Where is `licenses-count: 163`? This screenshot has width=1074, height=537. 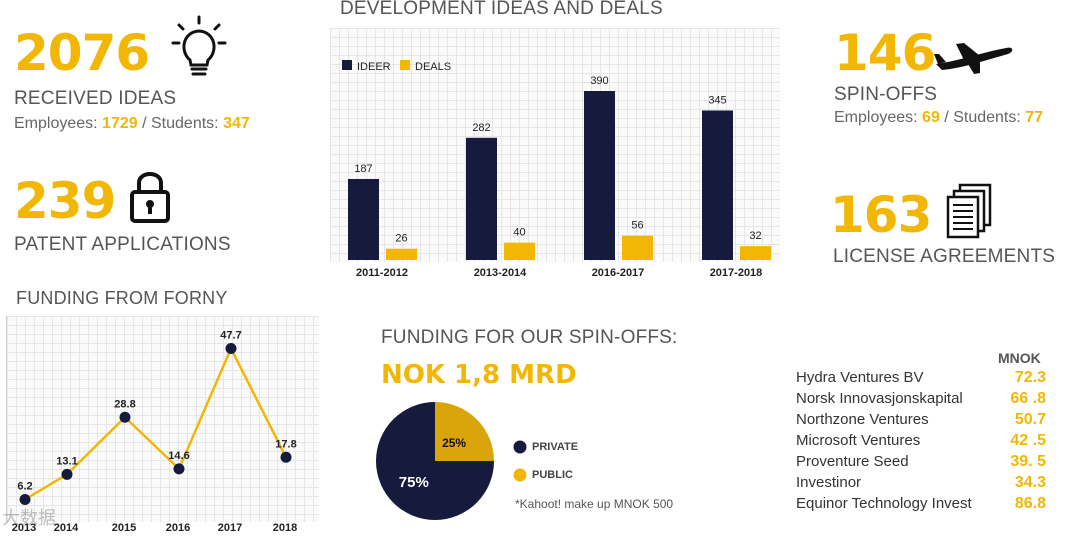
licenses-count: 163 is located at coordinates (881, 215).